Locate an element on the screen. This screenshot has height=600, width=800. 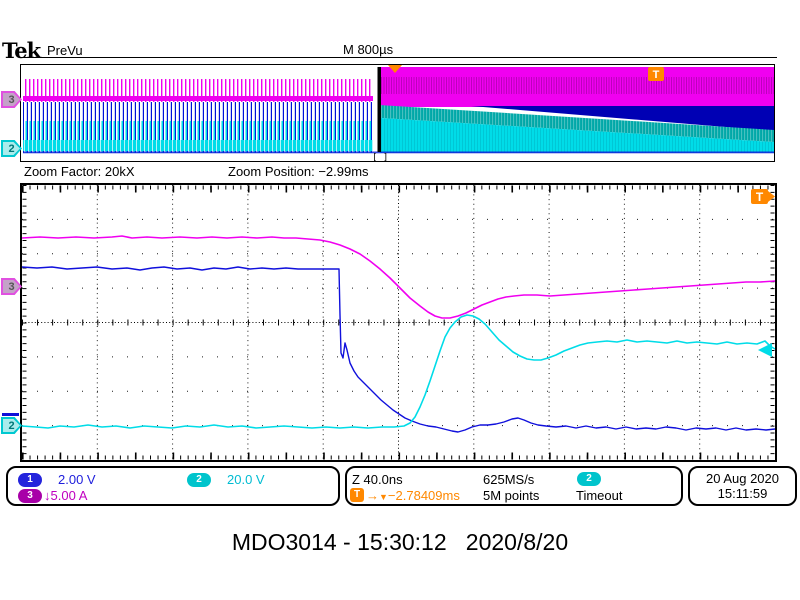
trace-ch3 is located at coordinates (398, 277).